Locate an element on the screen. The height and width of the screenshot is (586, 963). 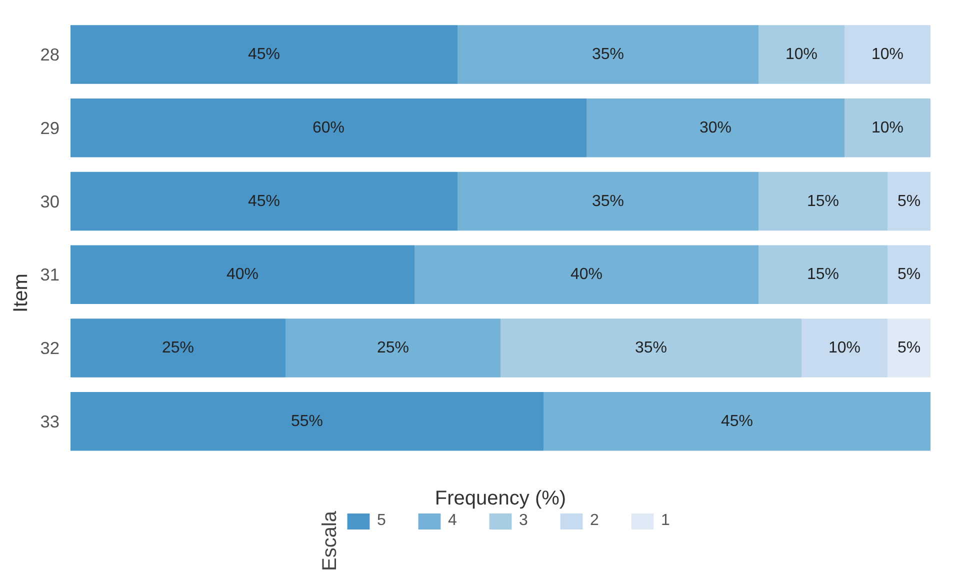
legend-label: 3 is located at coordinates (524, 521).